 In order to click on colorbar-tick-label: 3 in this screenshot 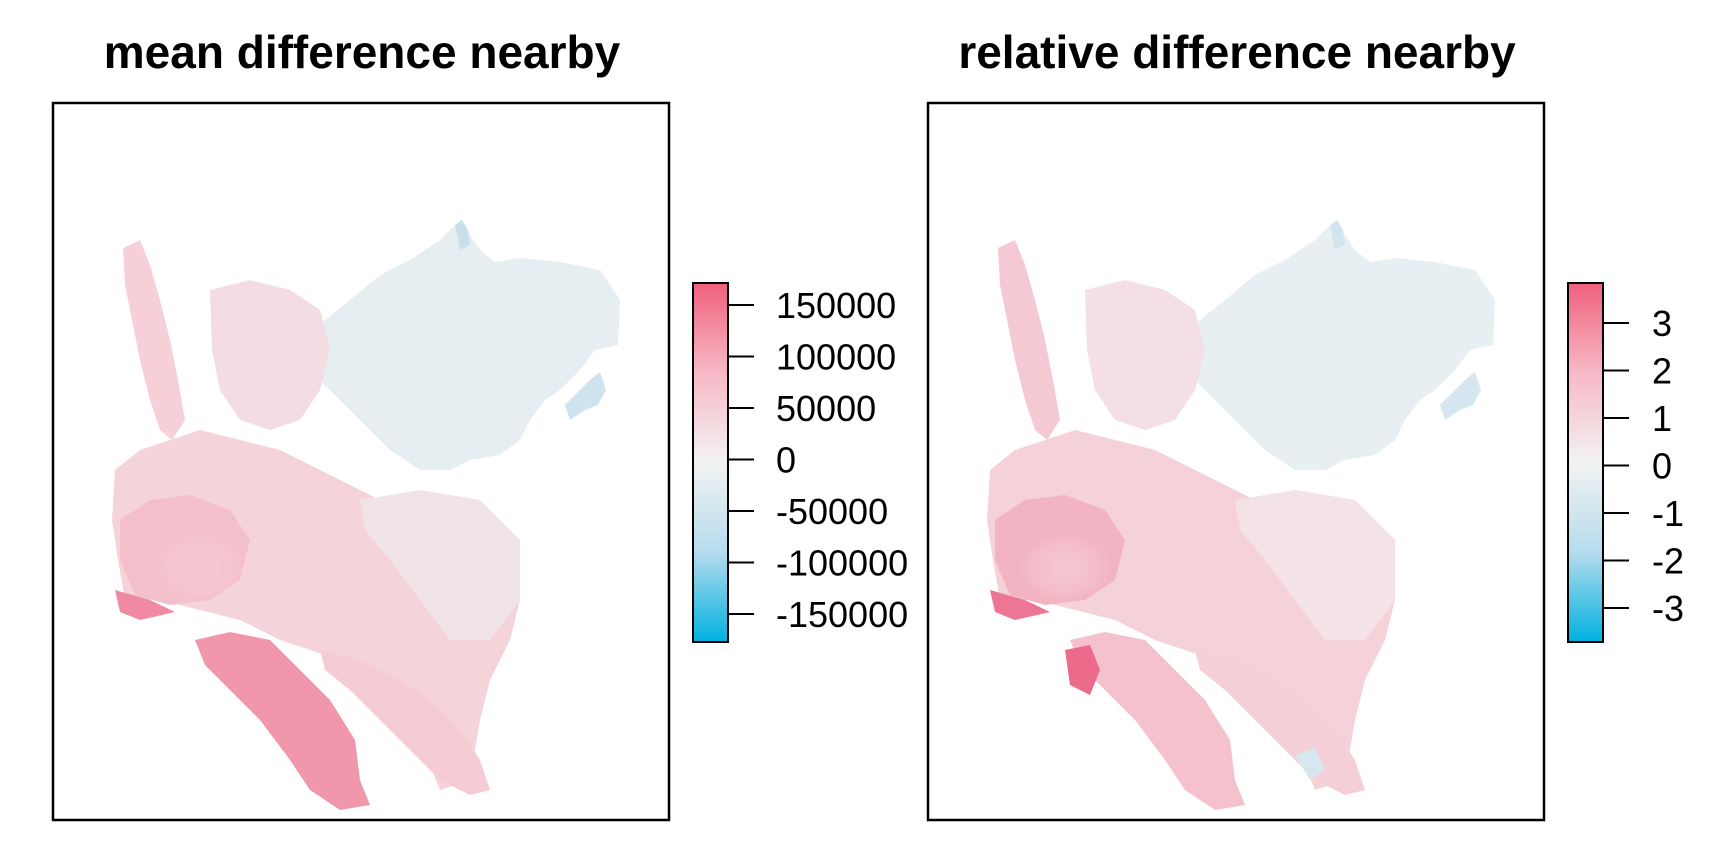, I will do `click(1662, 323)`.